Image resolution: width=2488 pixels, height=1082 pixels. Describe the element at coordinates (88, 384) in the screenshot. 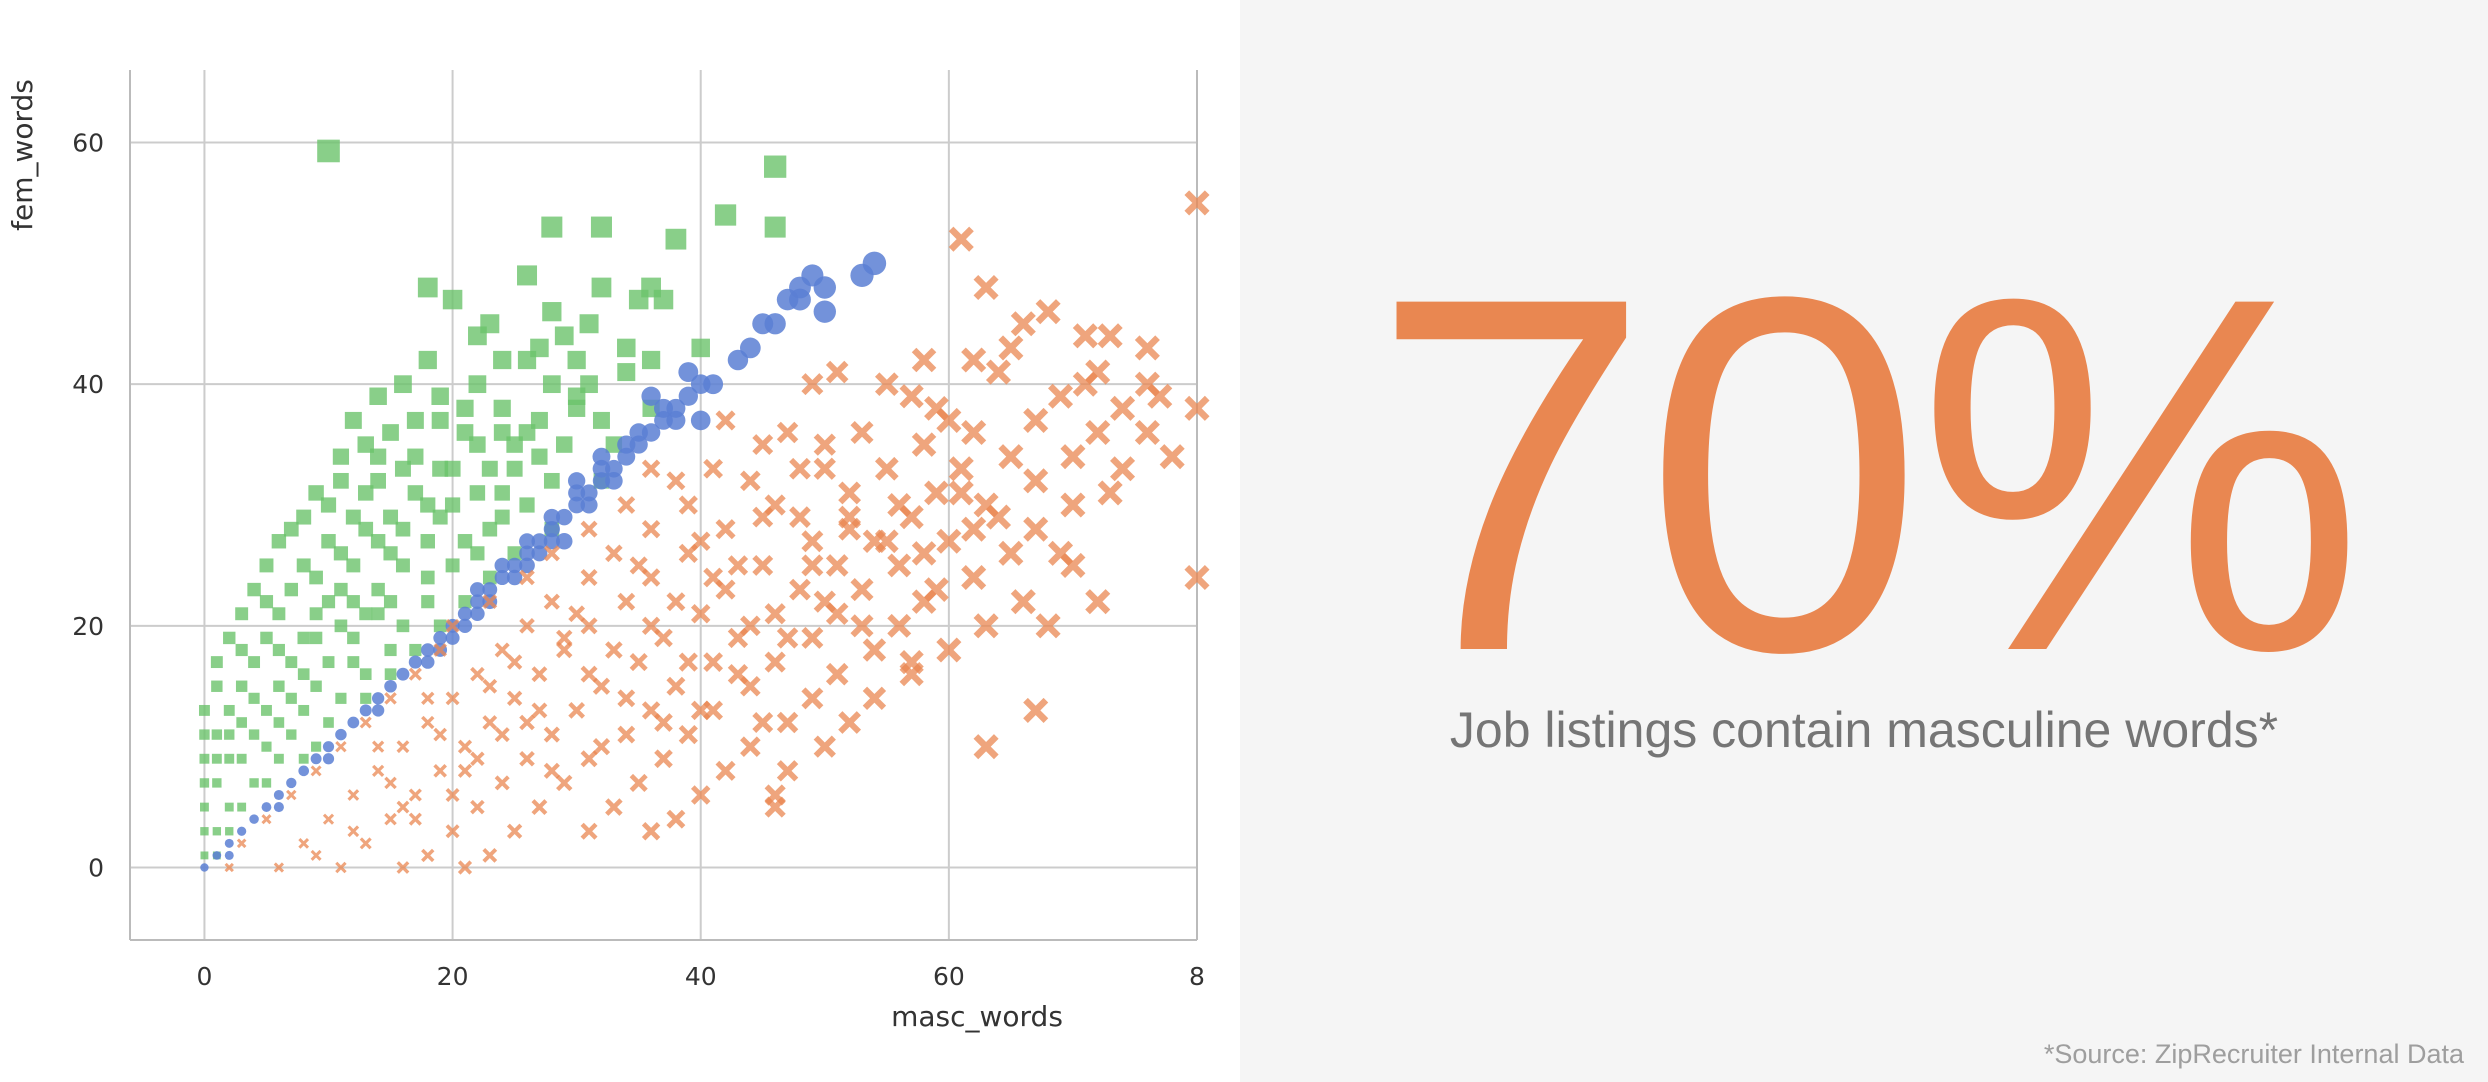

I see `y-tick-label: 40` at that location.